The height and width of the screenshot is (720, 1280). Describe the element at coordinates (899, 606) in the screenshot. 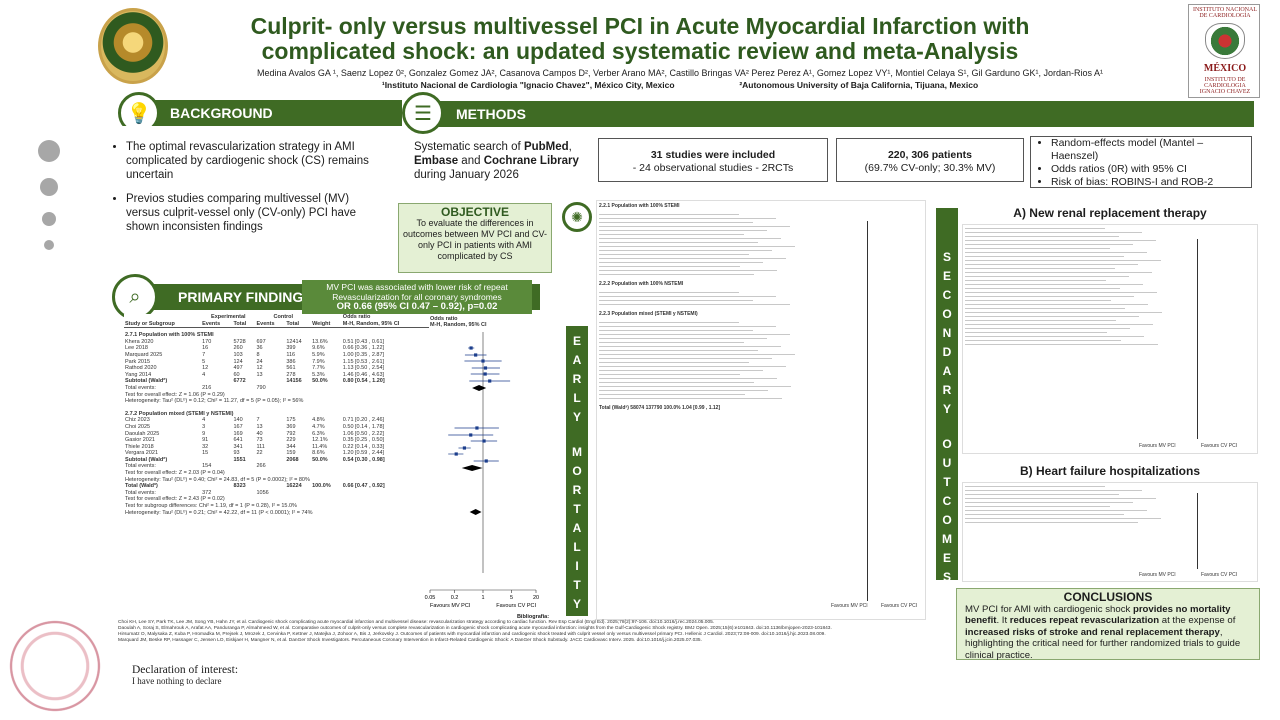

I see `mortality-favours-right: Favours CV PCI` at that location.